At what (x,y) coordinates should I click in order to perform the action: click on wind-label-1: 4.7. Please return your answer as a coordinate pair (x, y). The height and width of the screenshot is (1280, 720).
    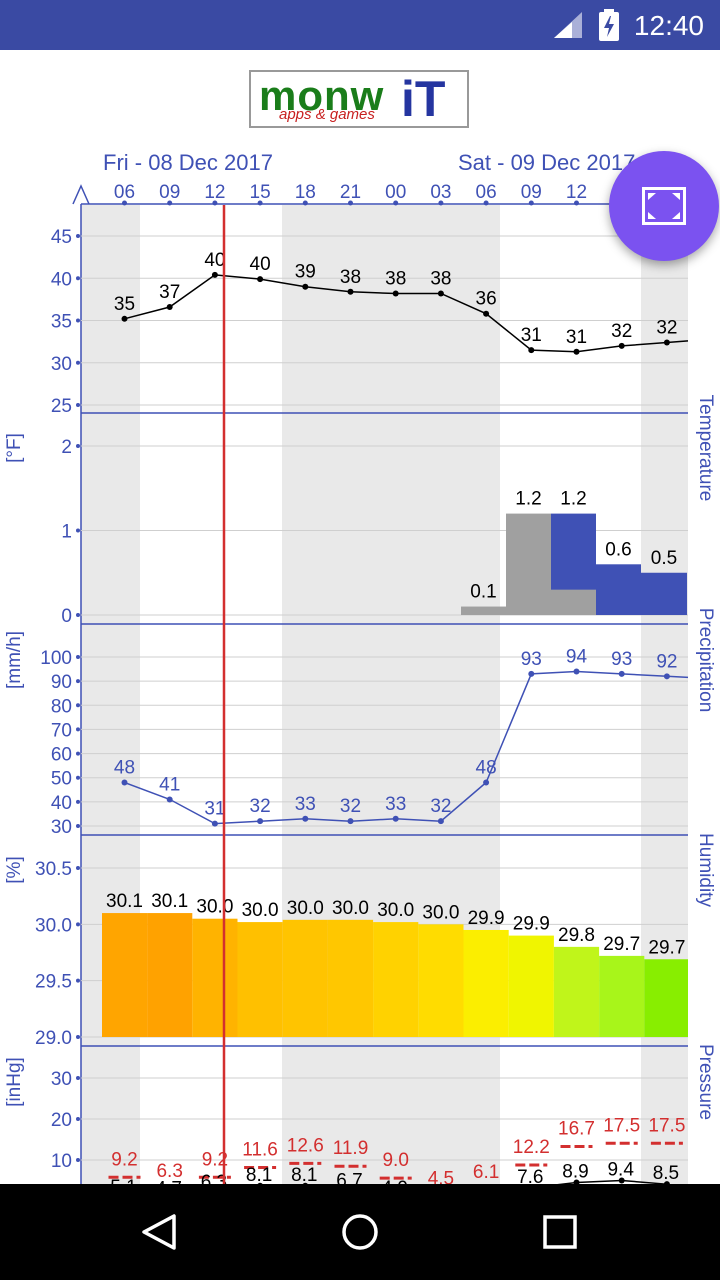
    Looking at the image, I should click on (168, 1181).